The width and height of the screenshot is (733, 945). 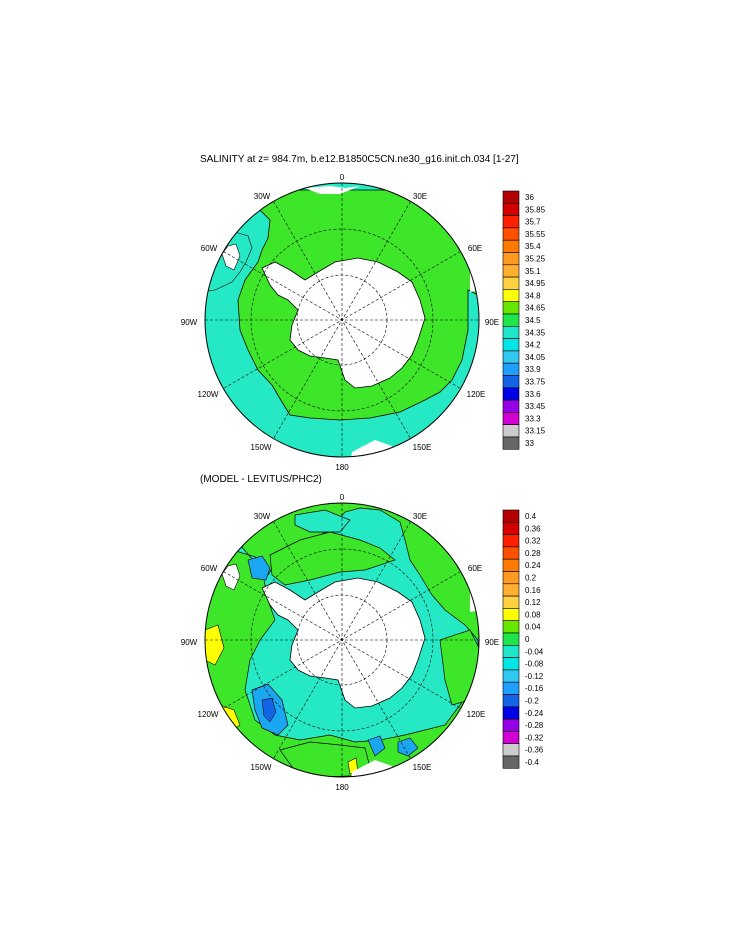 What do you see at coordinates (535, 406) in the screenshot?
I see `colorbar-label: 33.45` at bounding box center [535, 406].